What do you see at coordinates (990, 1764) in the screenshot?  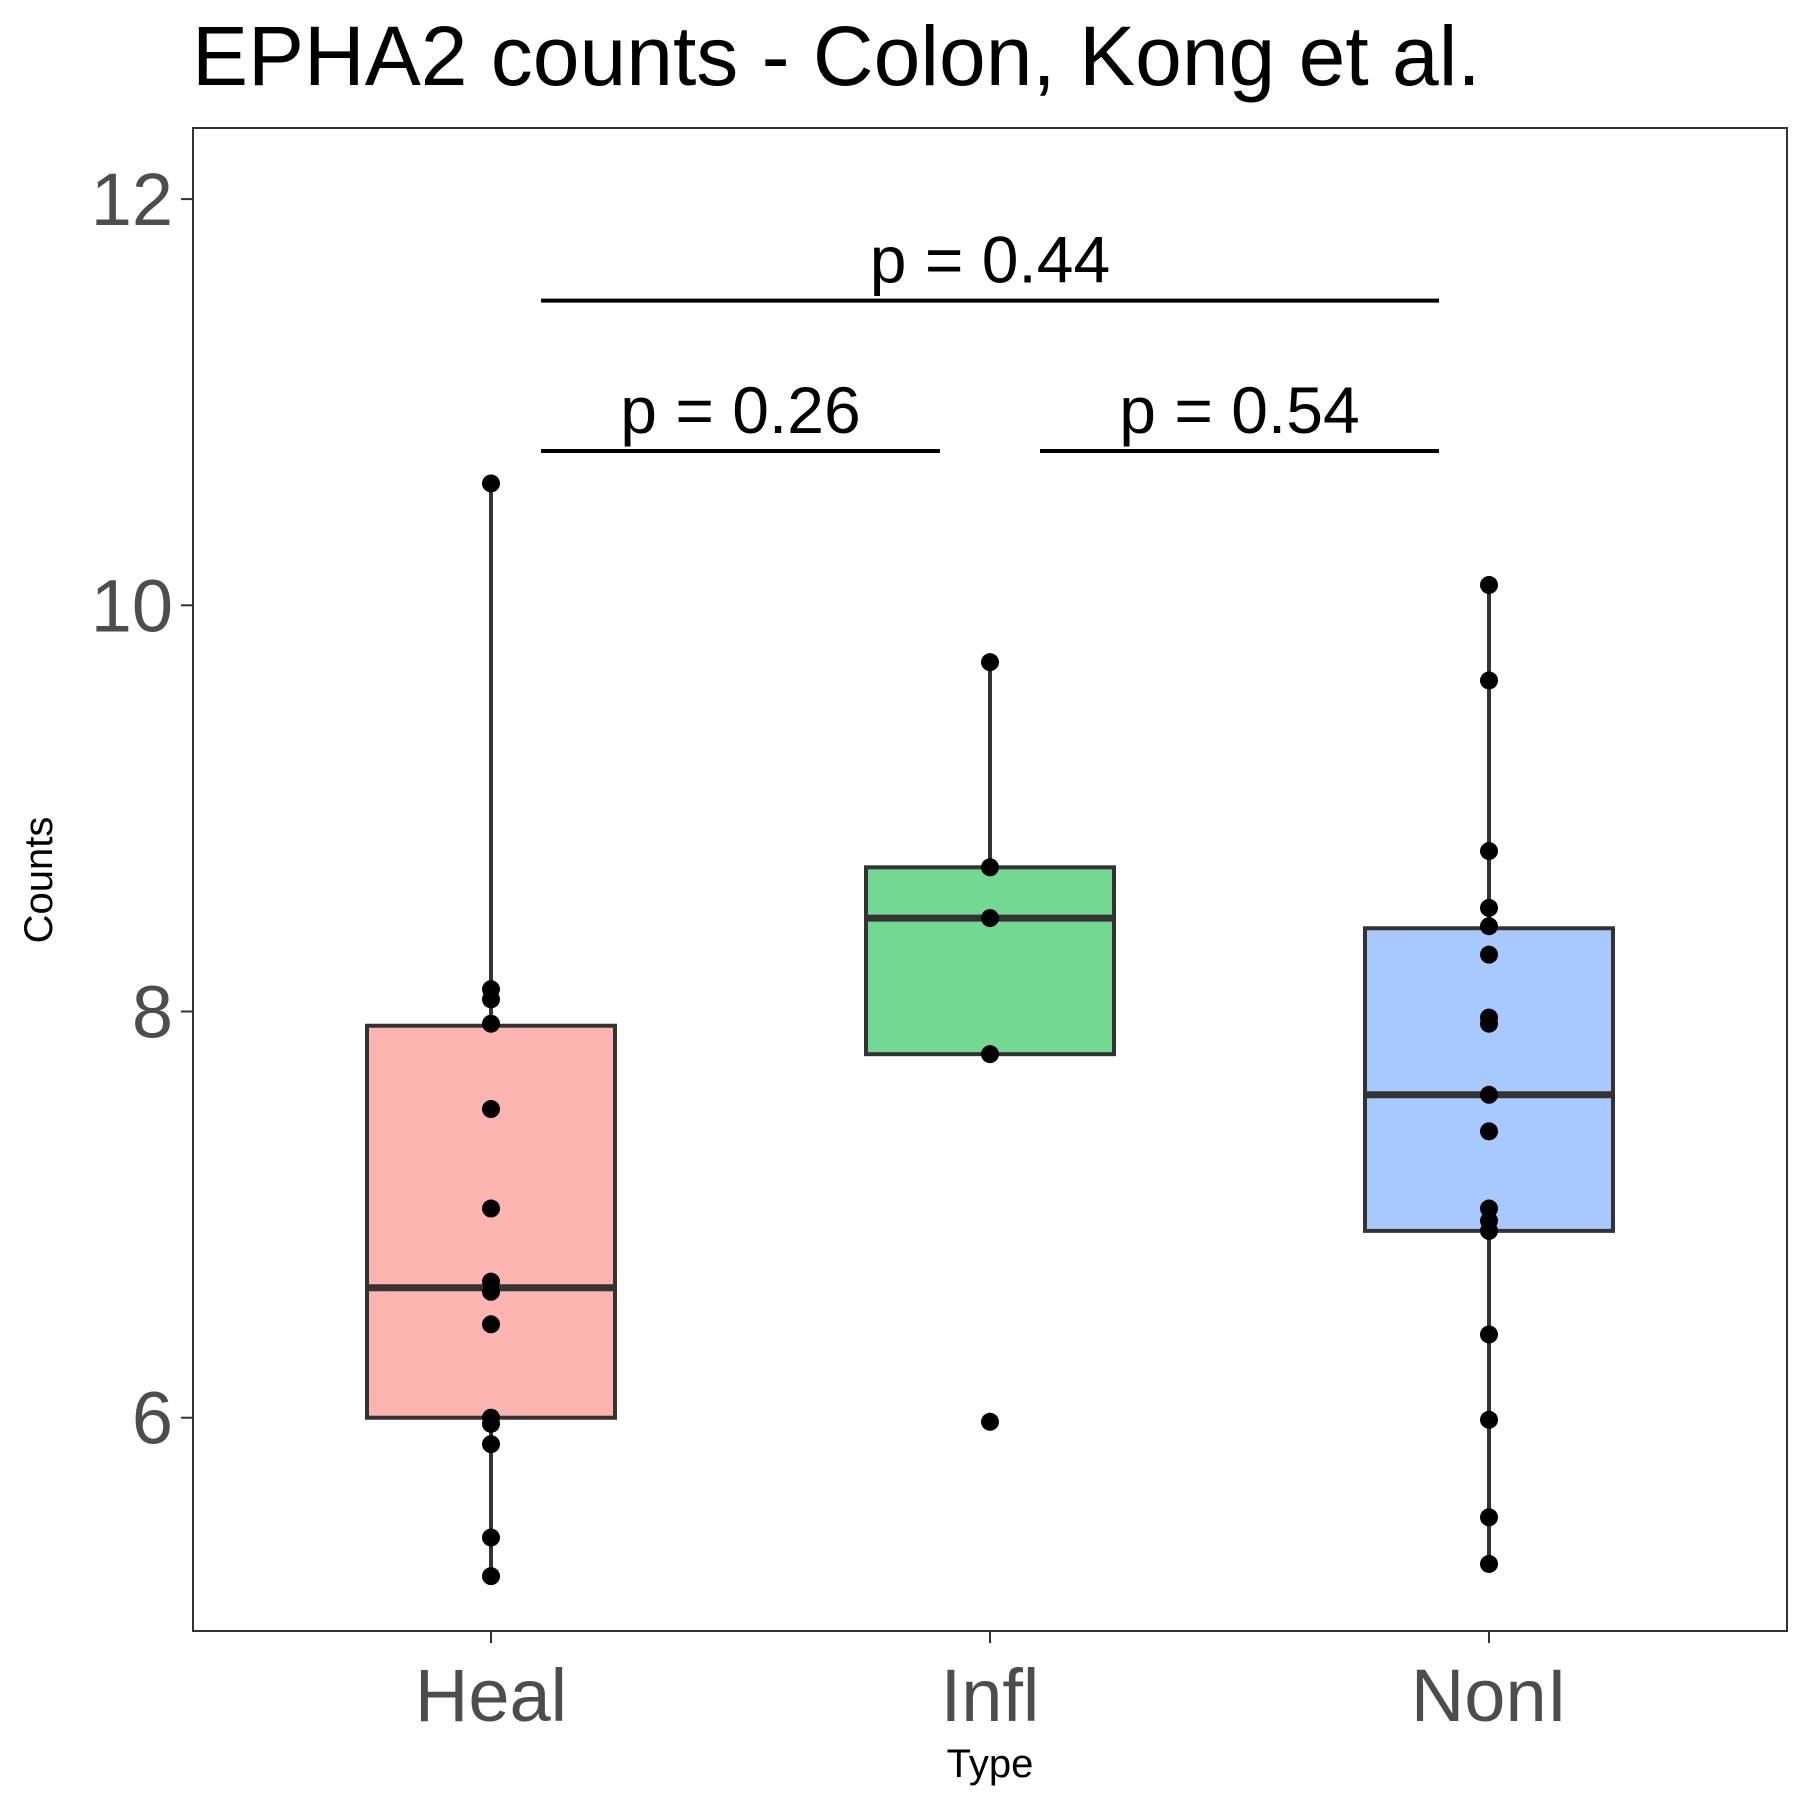 I see `x-axis-title: Type` at bounding box center [990, 1764].